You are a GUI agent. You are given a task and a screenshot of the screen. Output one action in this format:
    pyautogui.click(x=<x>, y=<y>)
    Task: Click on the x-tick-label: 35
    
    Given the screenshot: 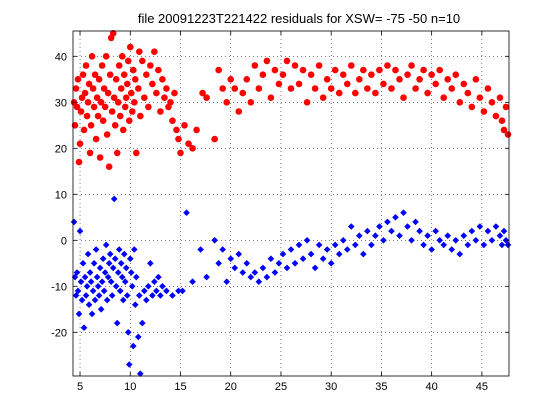 What is the action you would take?
    pyautogui.click(x=381, y=387)
    